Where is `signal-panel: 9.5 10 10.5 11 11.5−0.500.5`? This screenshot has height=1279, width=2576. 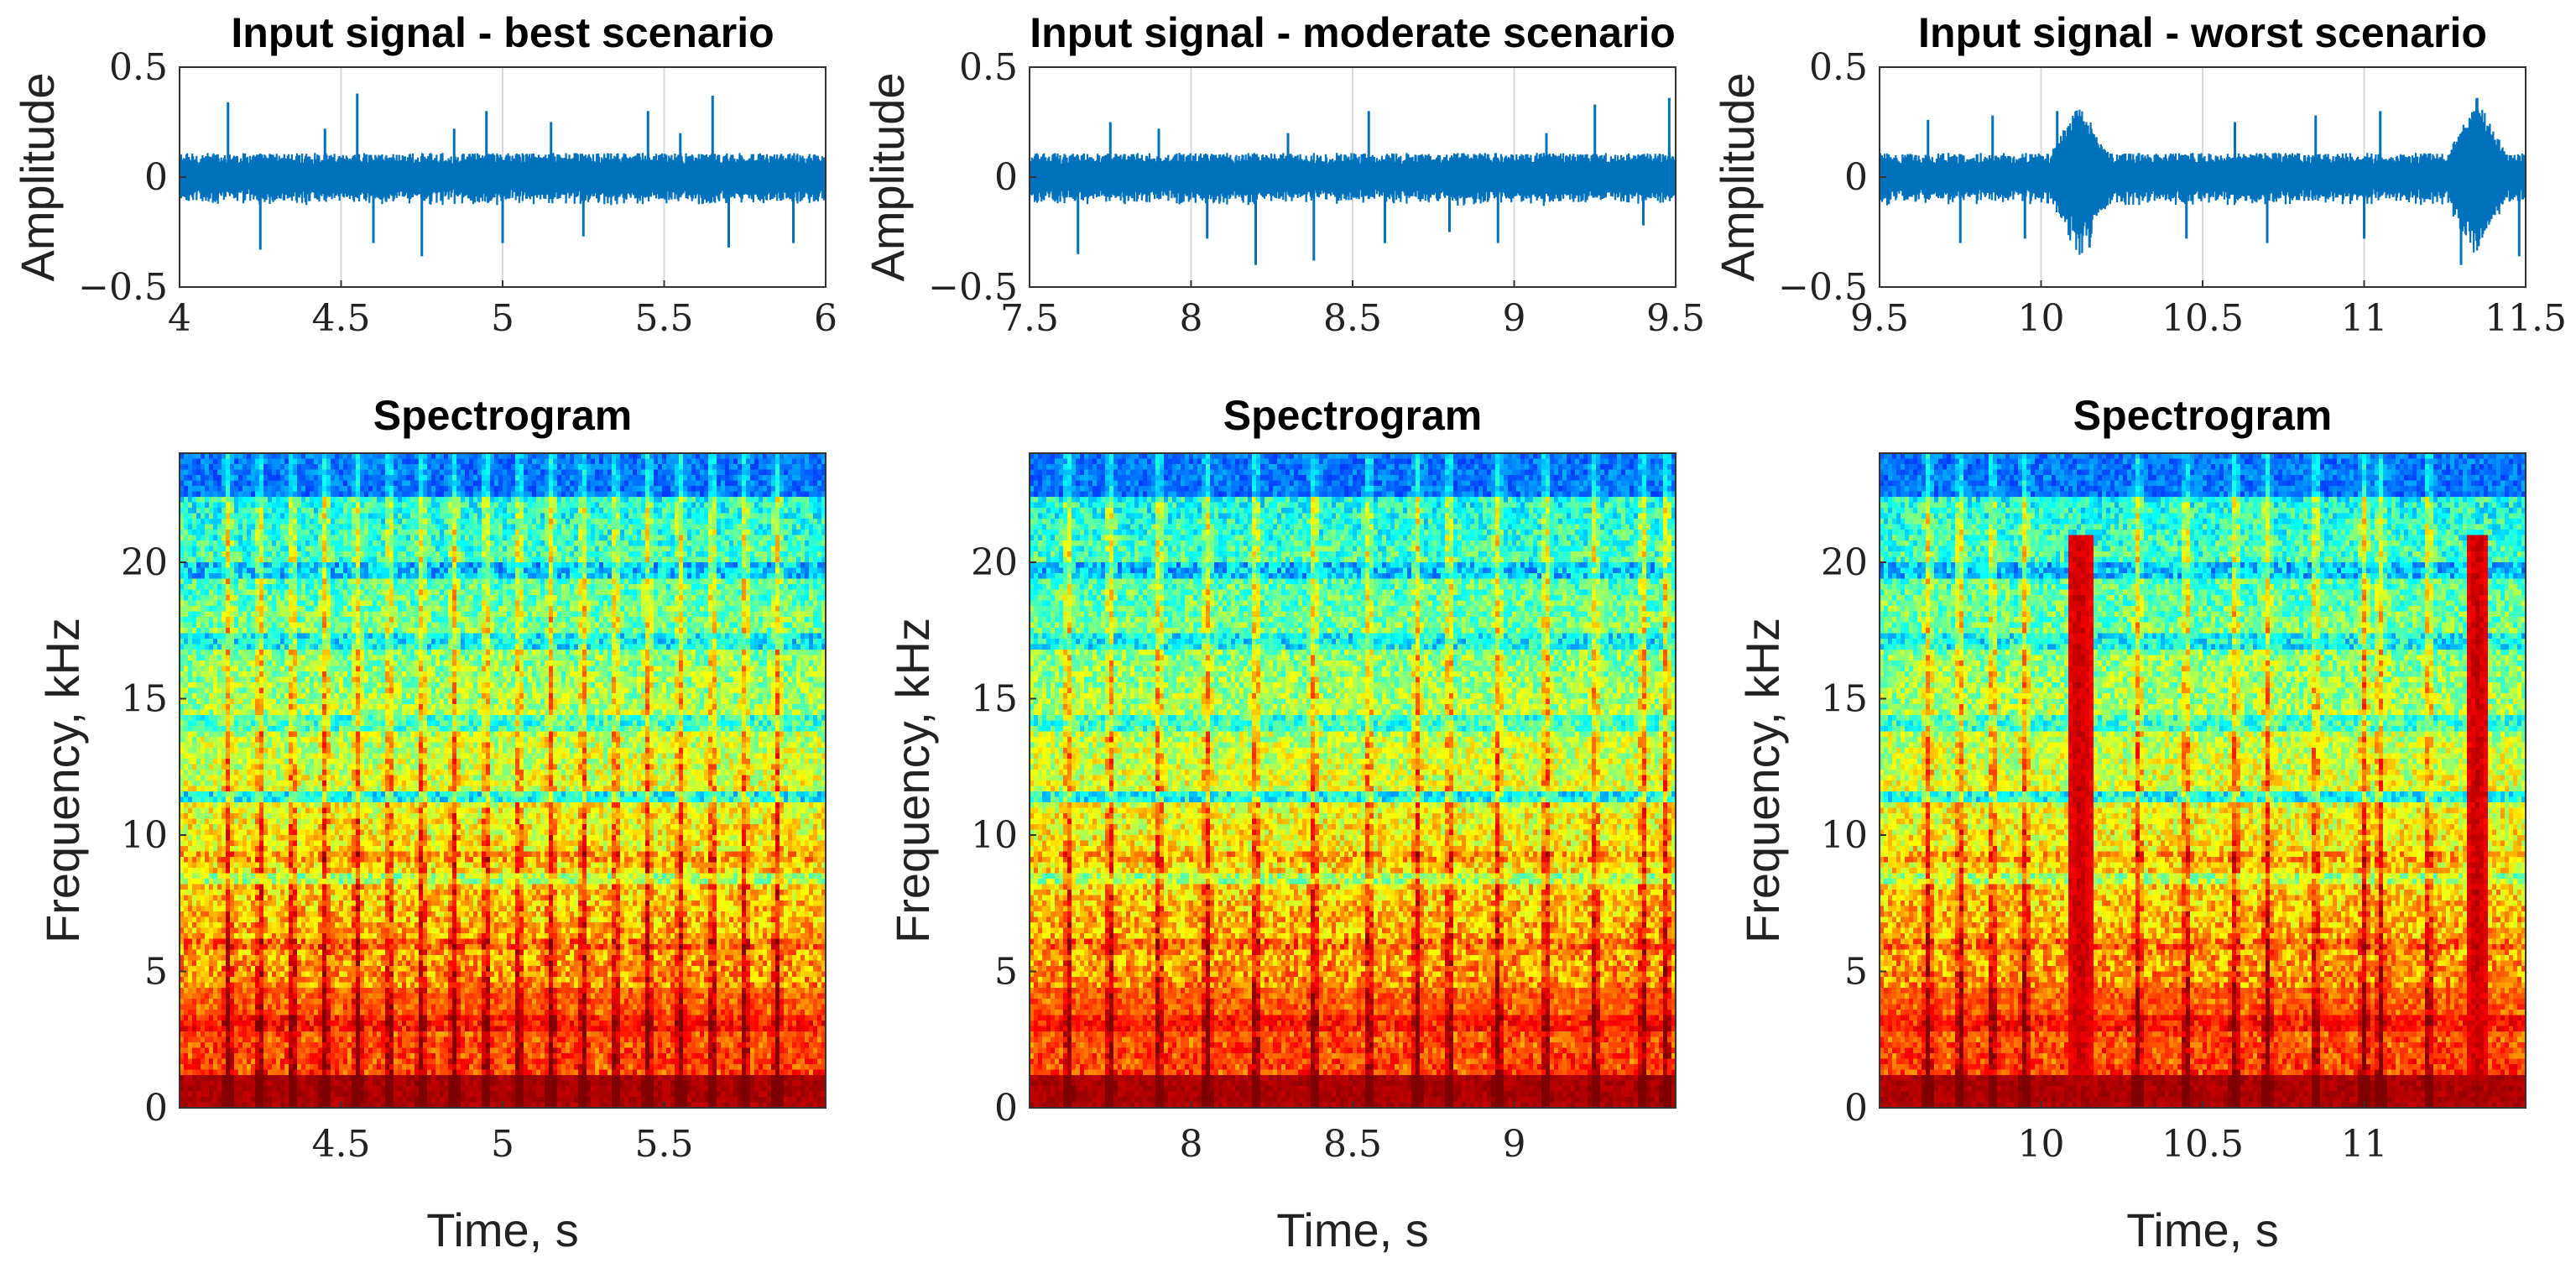
signal-panel: 9.5 10 10.5 11 11.5−0.500.5 is located at coordinates (2172, 193).